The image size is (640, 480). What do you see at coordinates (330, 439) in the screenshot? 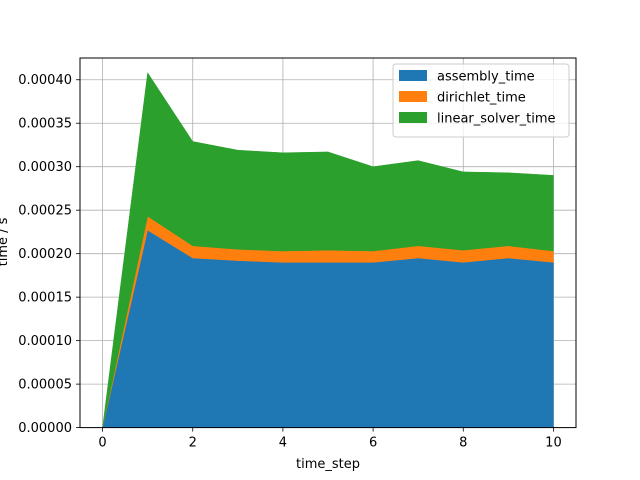
I see `x-axis-ticks: 0 2 4 6 8 10` at bounding box center [330, 439].